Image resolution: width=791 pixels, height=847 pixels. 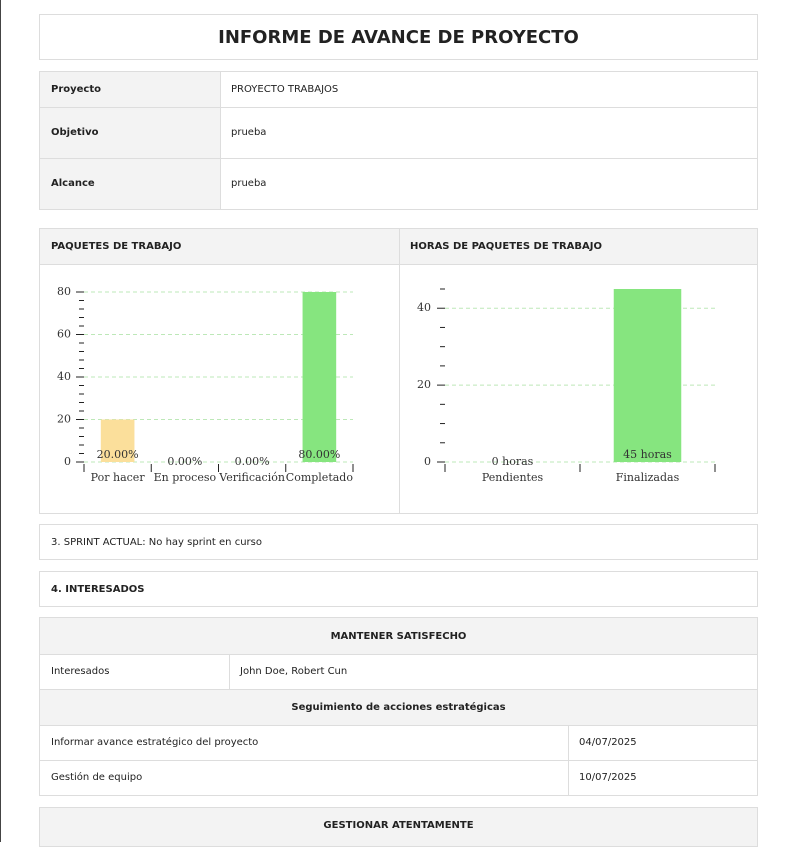 What do you see at coordinates (130, 183) in the screenshot?
I see `cell: Alcance` at bounding box center [130, 183].